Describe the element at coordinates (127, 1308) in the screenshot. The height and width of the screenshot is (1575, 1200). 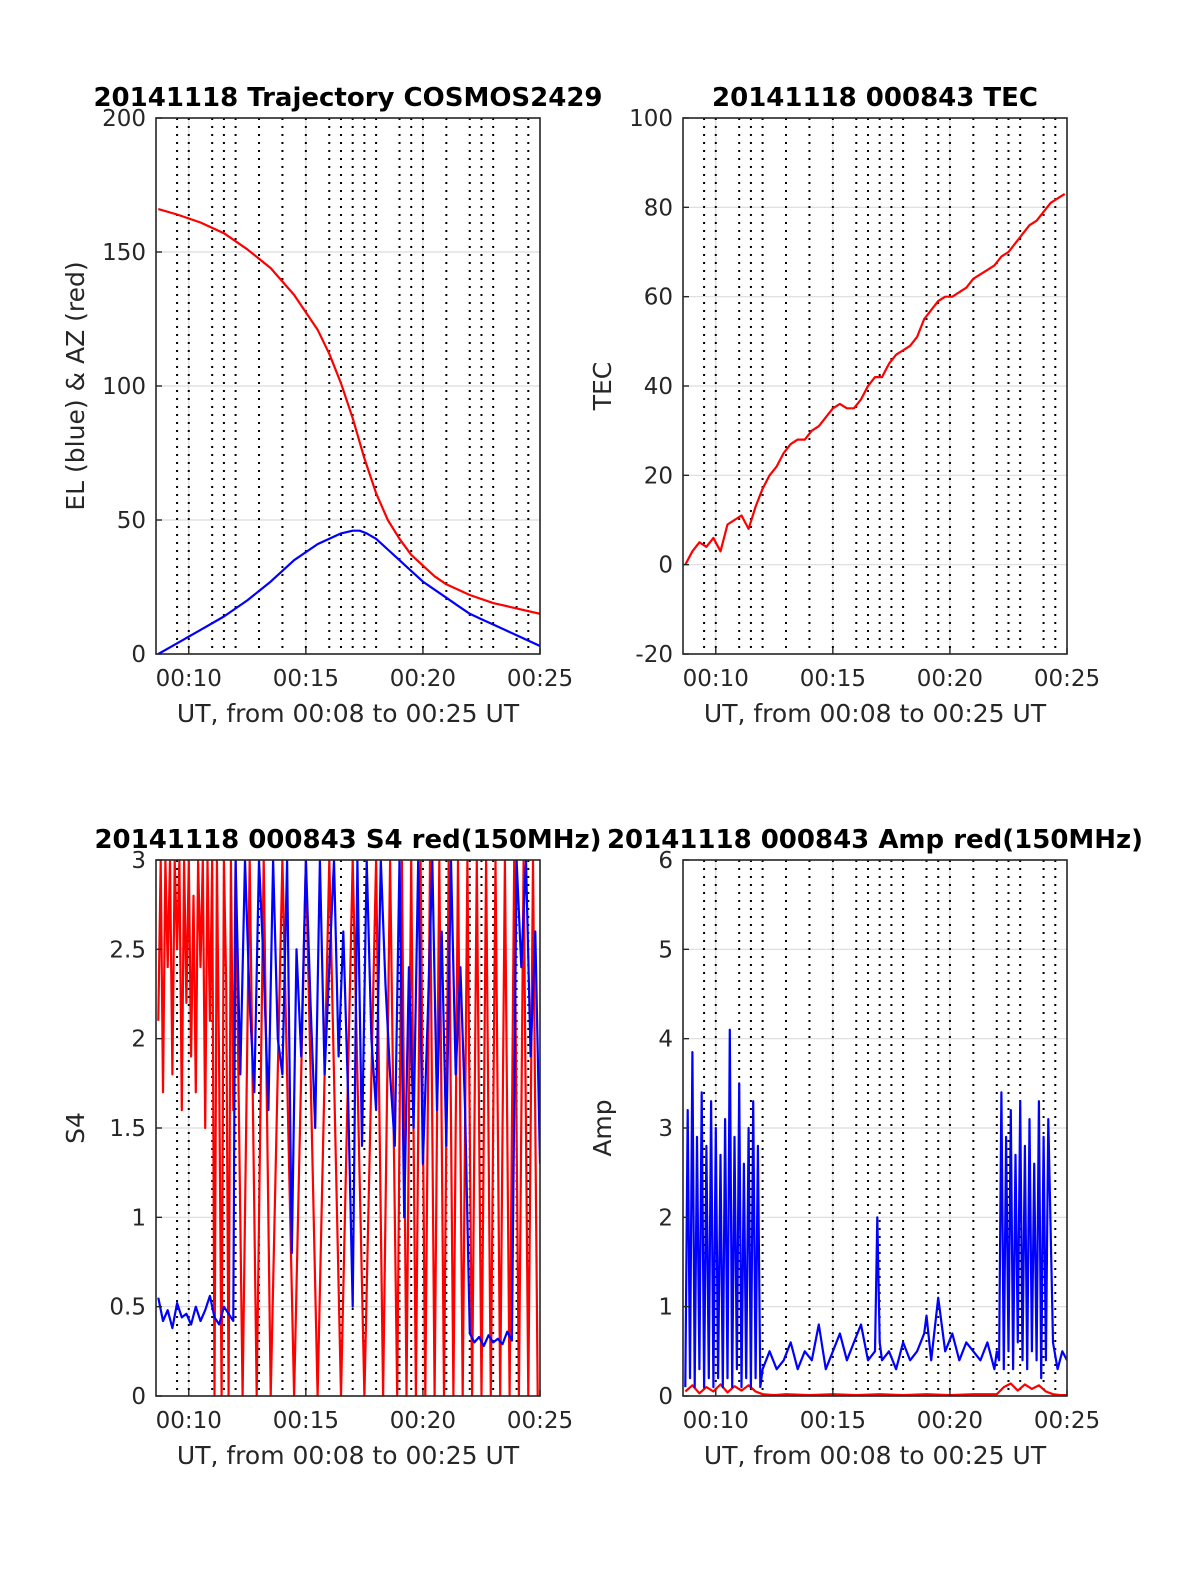
I see `y-tick-label: 0.5` at that location.